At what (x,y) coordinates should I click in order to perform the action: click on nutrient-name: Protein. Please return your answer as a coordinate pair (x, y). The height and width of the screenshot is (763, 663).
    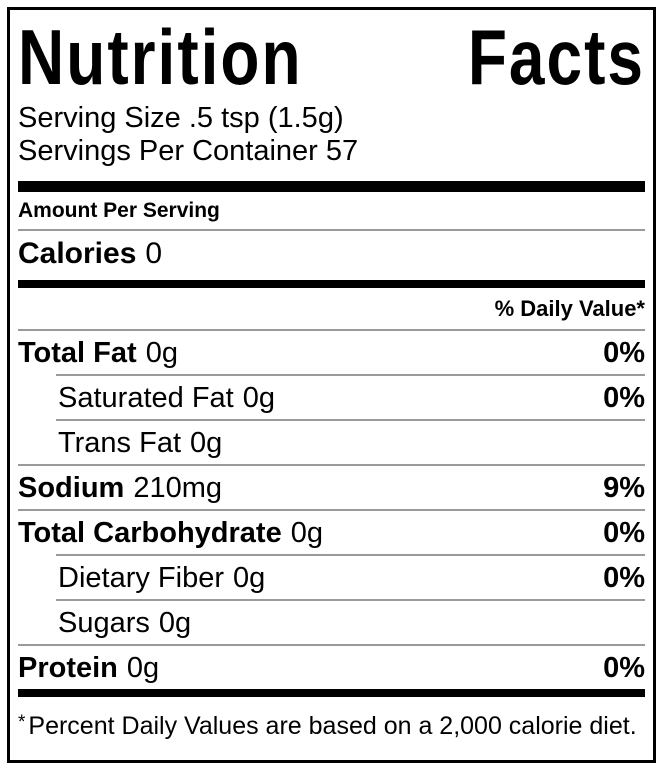
    Looking at the image, I should click on (68, 668).